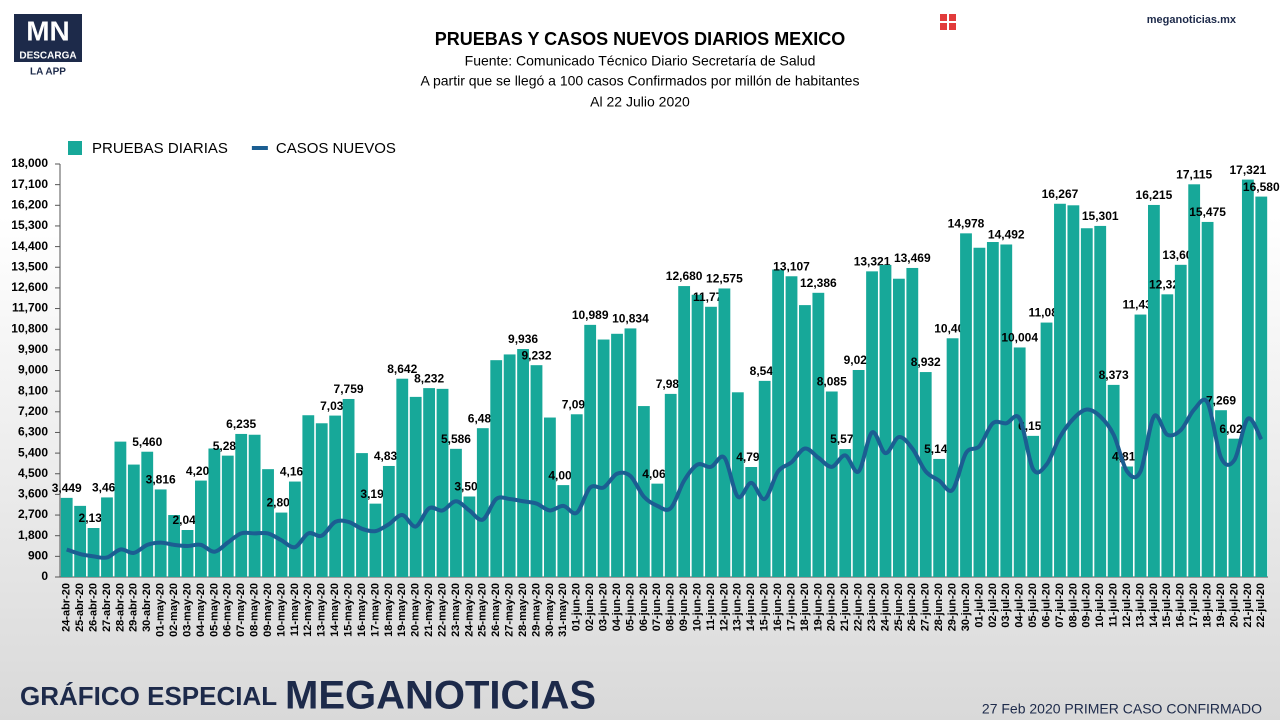 This screenshot has height=720, width=1280. What do you see at coordinates (939, 607) in the screenshot?
I see `x-tick-label: 28-jun-20` at bounding box center [939, 607].